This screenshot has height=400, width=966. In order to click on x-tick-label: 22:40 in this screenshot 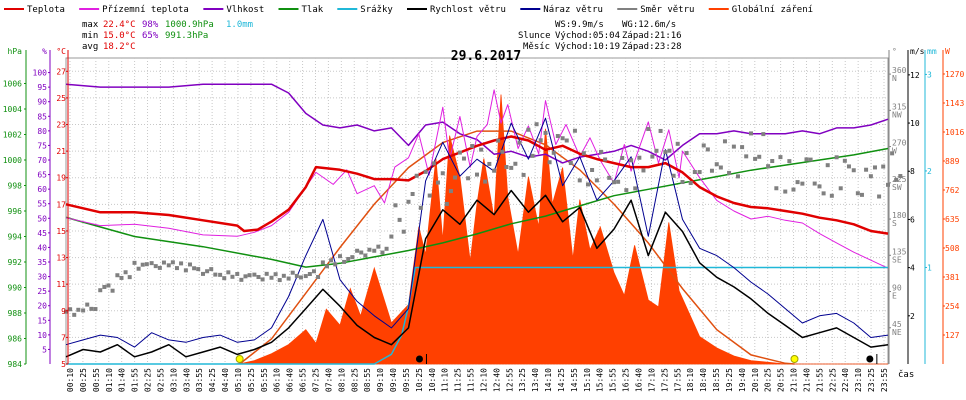, I will do `click(845, 380)`.